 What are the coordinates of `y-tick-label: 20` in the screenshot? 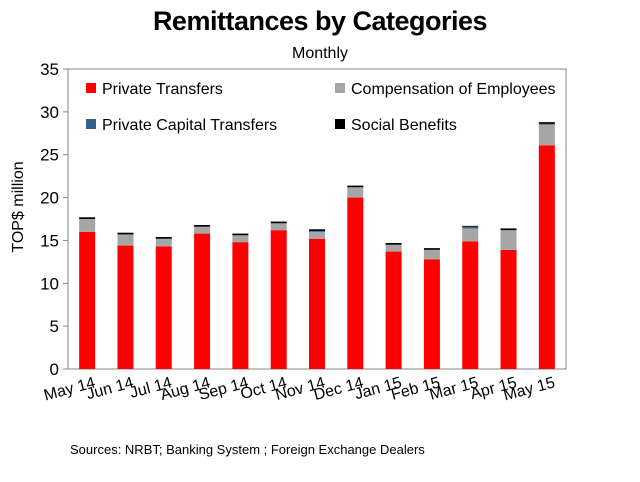 It's located at (49, 198).